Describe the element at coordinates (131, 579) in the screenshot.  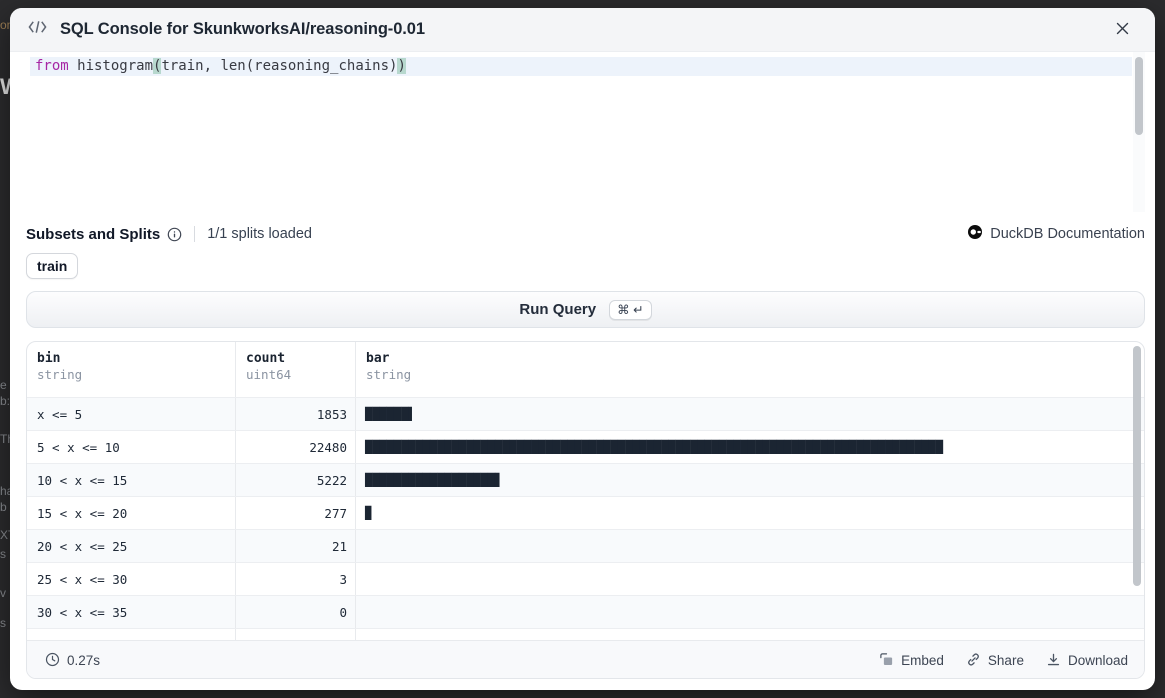
I see `bin-cell: 25 < x <= 30` at that location.